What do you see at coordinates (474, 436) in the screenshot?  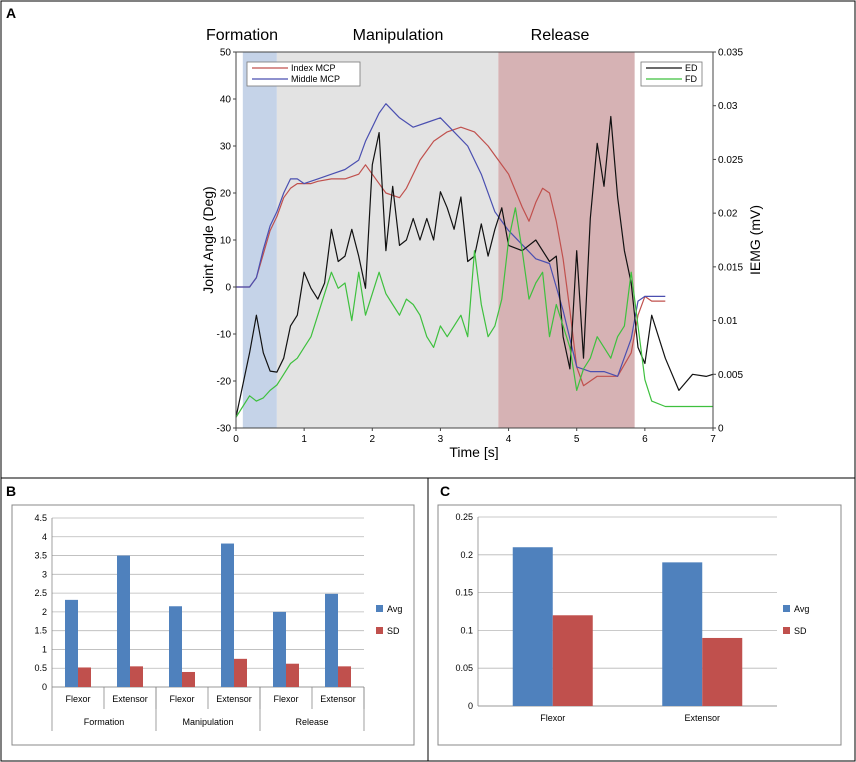 I see `x-axis-ticks: 0 1 2 3 4 5 6 7` at bounding box center [474, 436].